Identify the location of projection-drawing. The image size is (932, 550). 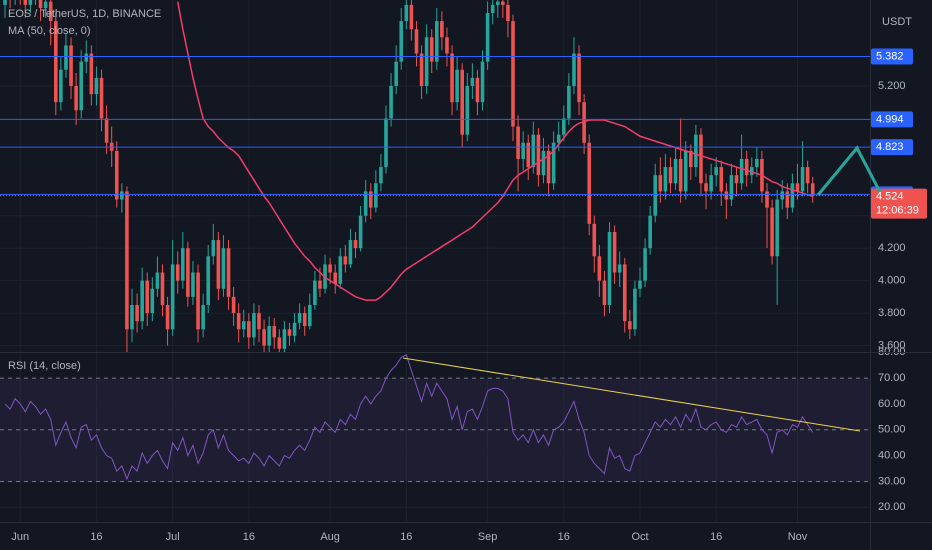
(849, 170).